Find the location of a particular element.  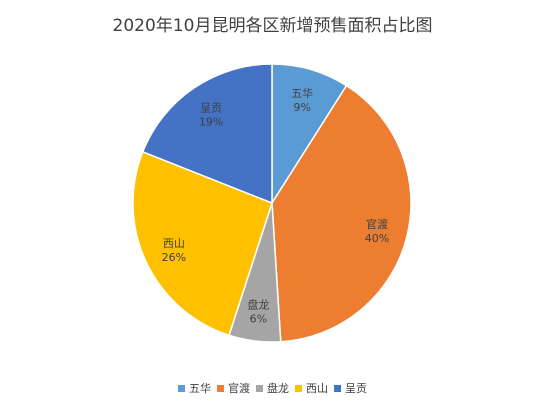

legend-item-0: 五华 is located at coordinates (194, 388).